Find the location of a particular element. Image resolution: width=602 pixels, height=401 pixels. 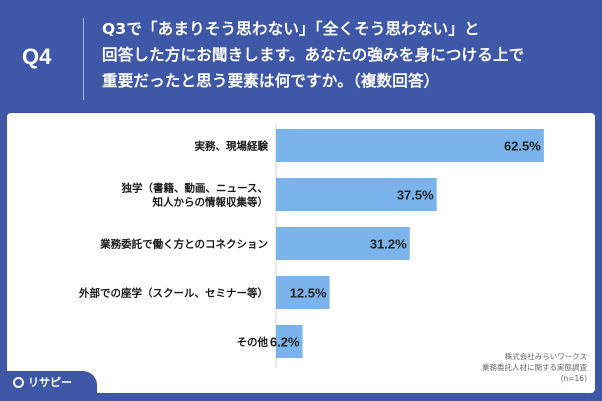

category-label: 知人からの情報収集等） is located at coordinates (211, 202).